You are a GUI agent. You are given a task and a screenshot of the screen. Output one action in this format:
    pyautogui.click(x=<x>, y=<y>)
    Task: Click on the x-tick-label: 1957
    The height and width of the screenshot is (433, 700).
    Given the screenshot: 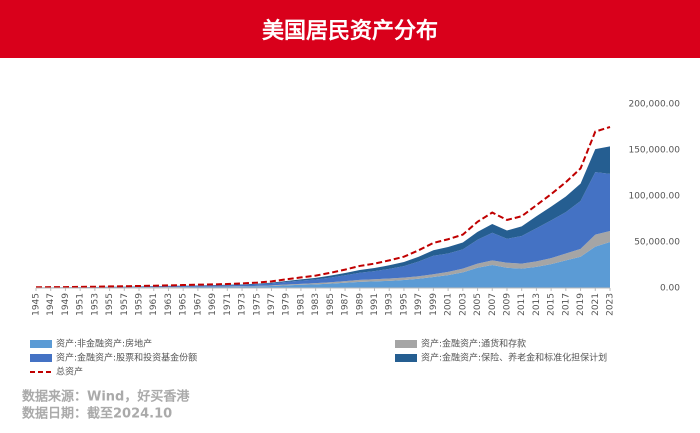 What is the action you would take?
    pyautogui.click(x=125, y=304)
    